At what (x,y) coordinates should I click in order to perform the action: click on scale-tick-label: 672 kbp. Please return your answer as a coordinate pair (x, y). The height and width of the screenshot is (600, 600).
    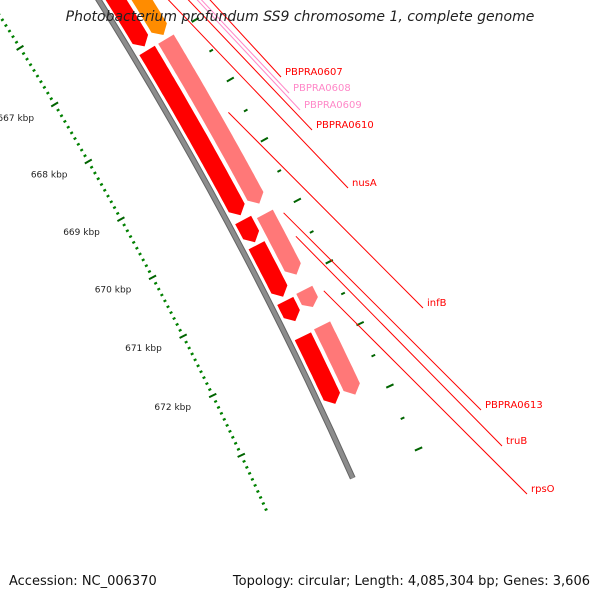
    Looking at the image, I should click on (172, 408).